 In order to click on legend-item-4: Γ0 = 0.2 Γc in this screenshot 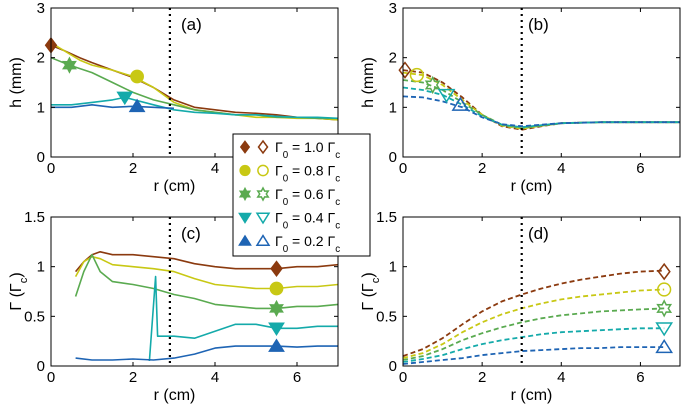, I will do `click(289, 244)`.